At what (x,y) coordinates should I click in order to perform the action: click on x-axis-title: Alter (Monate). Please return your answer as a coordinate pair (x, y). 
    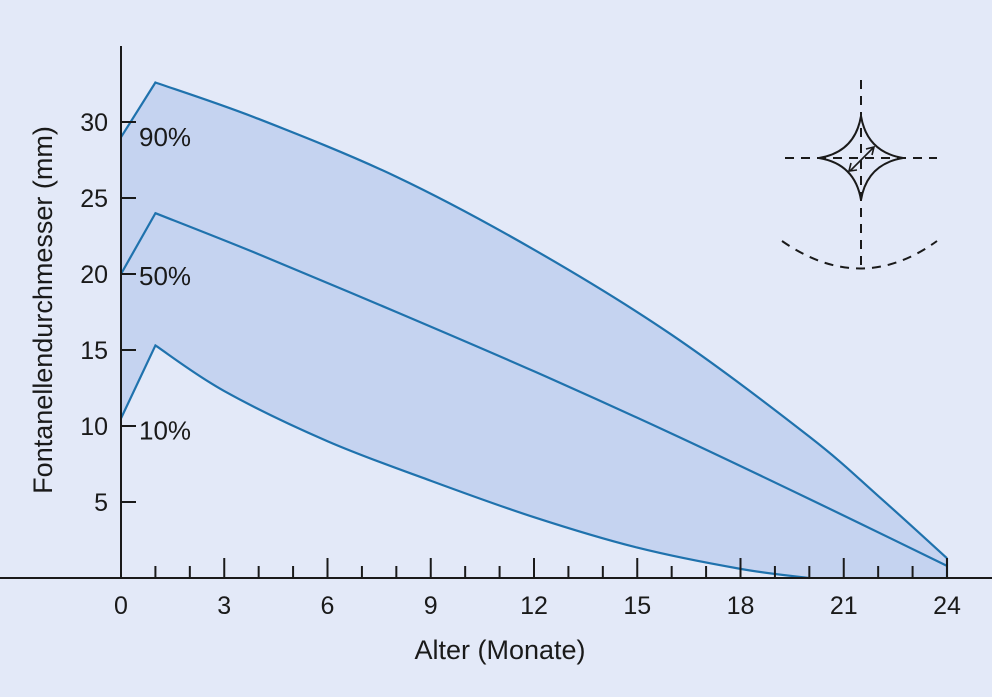
    Looking at the image, I should click on (499, 650).